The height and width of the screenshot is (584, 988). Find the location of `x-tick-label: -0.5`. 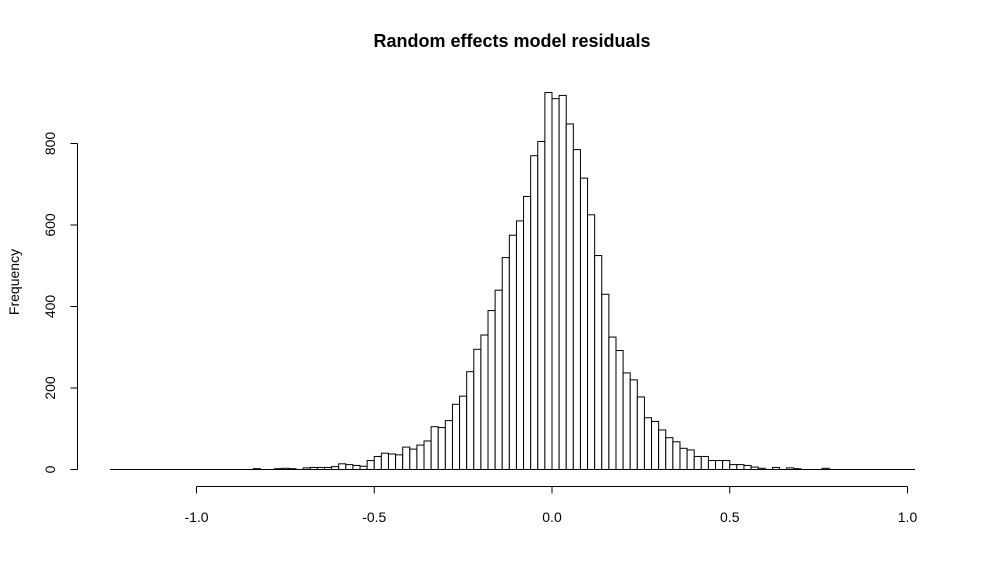

x-tick-label: -0.5 is located at coordinates (374, 517).